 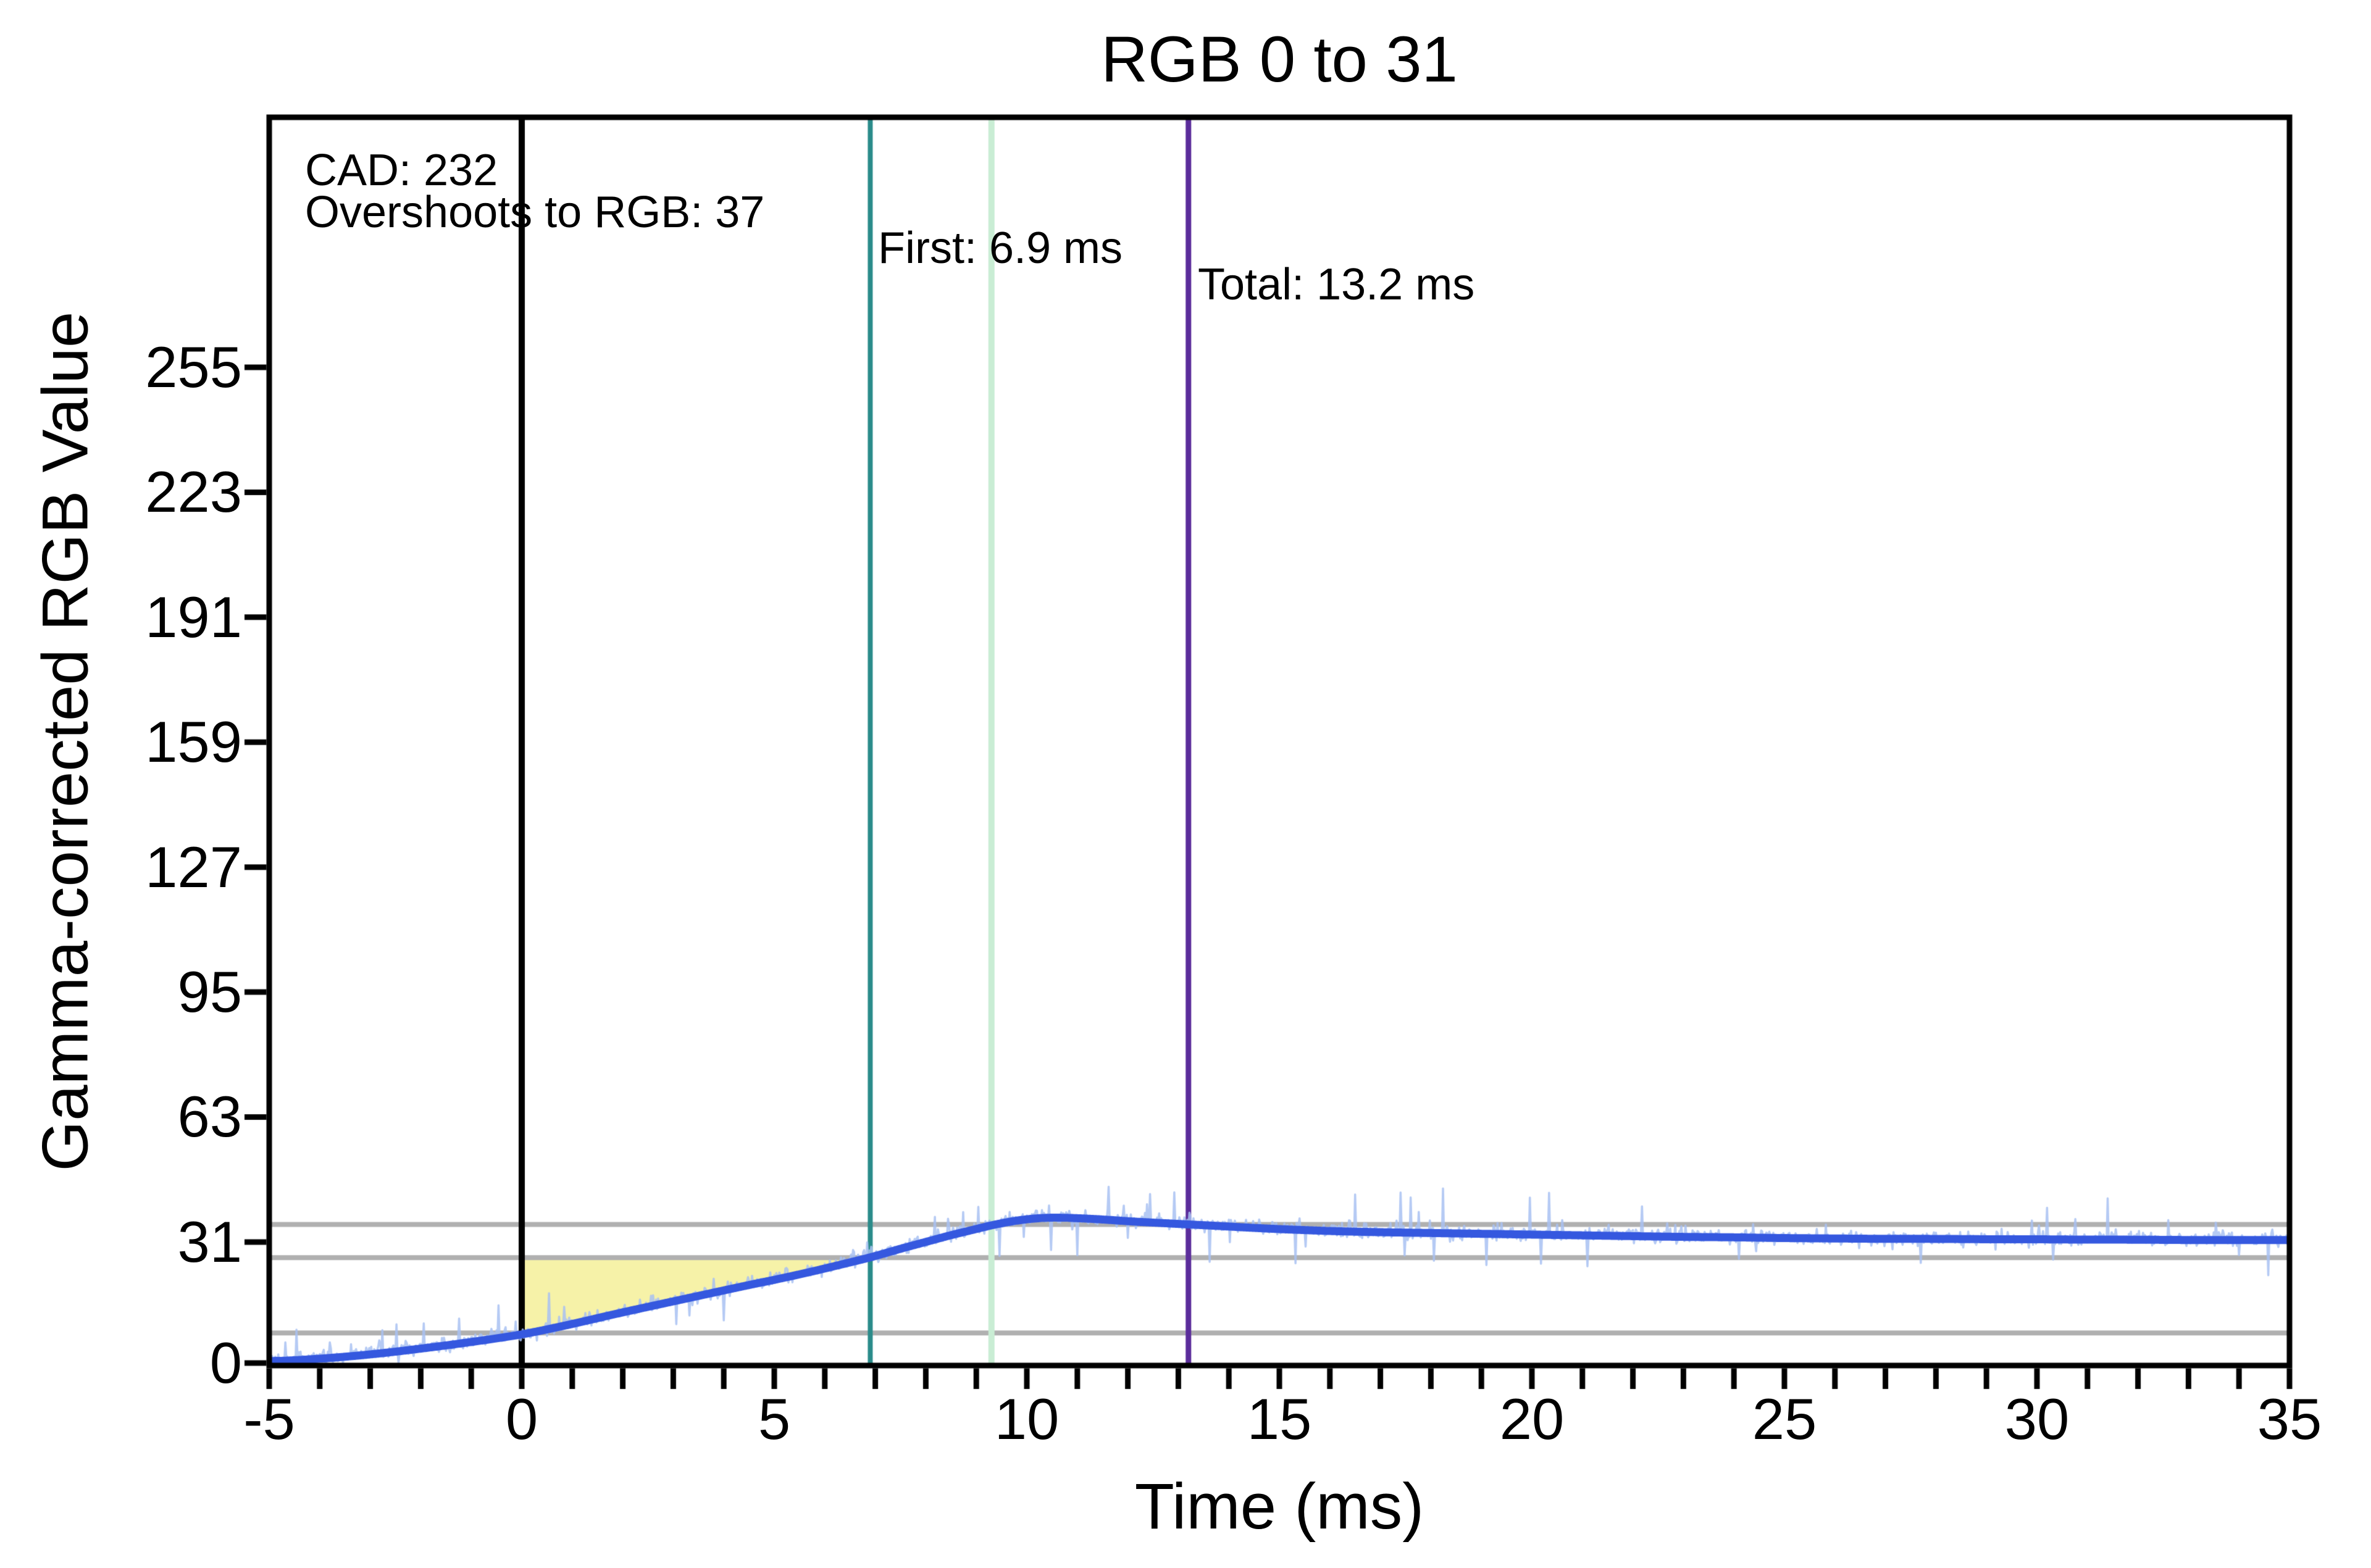 What do you see at coordinates (193, 616) in the screenshot?
I see `y-tick-label: 191` at bounding box center [193, 616].